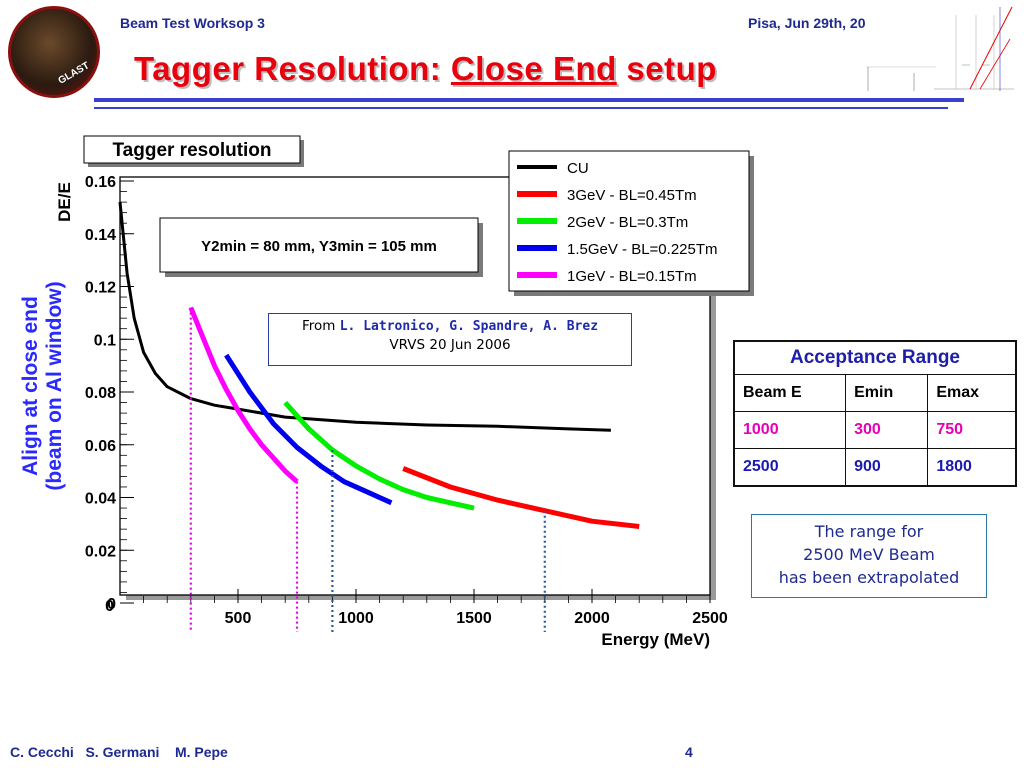 The height and width of the screenshot is (768, 1024). What do you see at coordinates (972, 467) in the screenshot?
I see `table-cell: 1800` at bounding box center [972, 467].